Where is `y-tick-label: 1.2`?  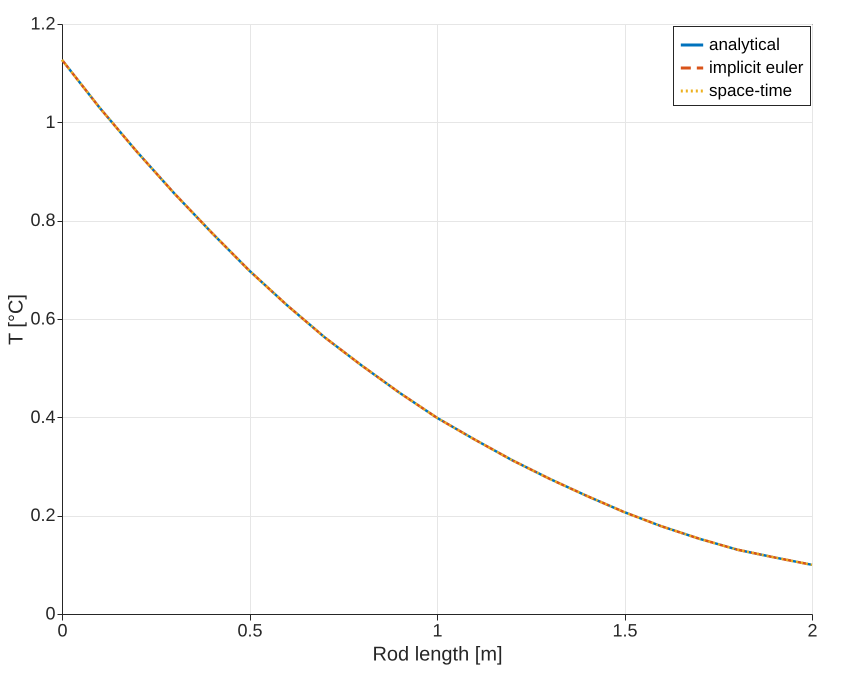
y-tick-label: 1.2 is located at coordinates (43, 24).